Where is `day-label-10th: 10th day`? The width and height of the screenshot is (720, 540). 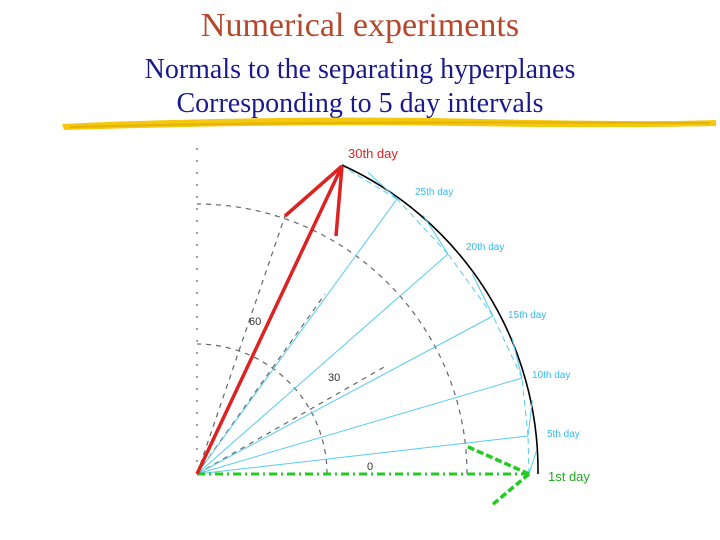 day-label-10th: 10th day is located at coordinates (551, 375).